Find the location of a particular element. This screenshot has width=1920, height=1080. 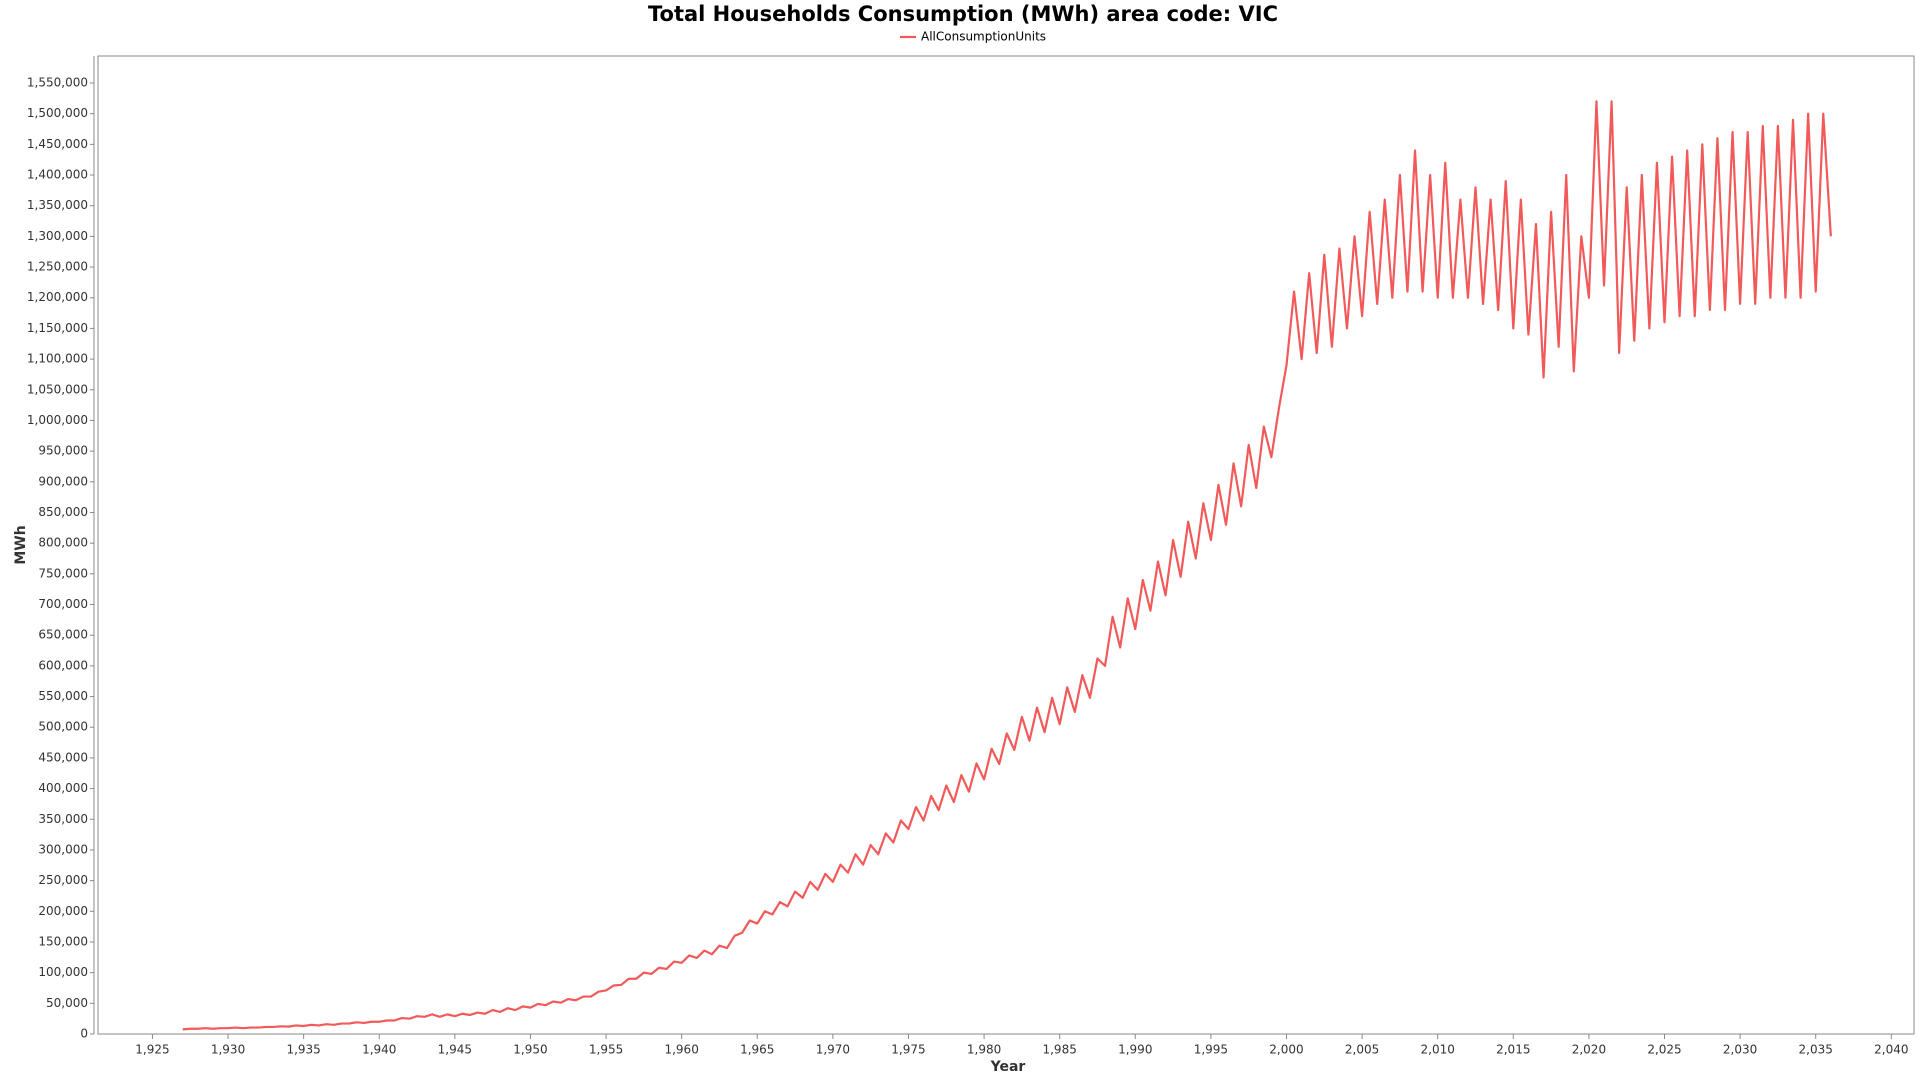

x-tick-label: 1,935 is located at coordinates (303, 1050).